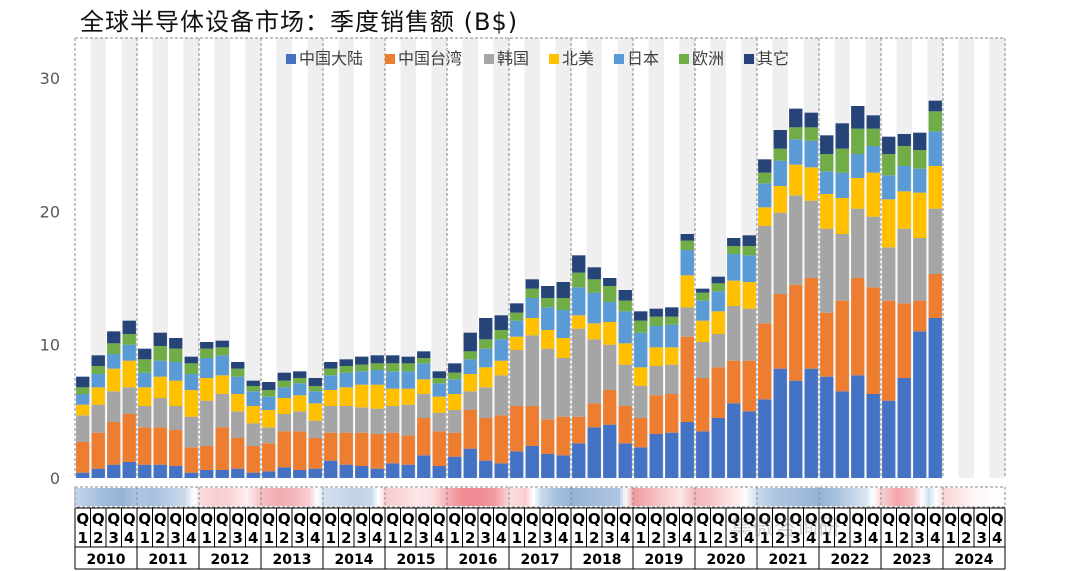  Describe the element at coordinates (532, 538) in the screenshot. I see `quarter-number: 2` at that location.